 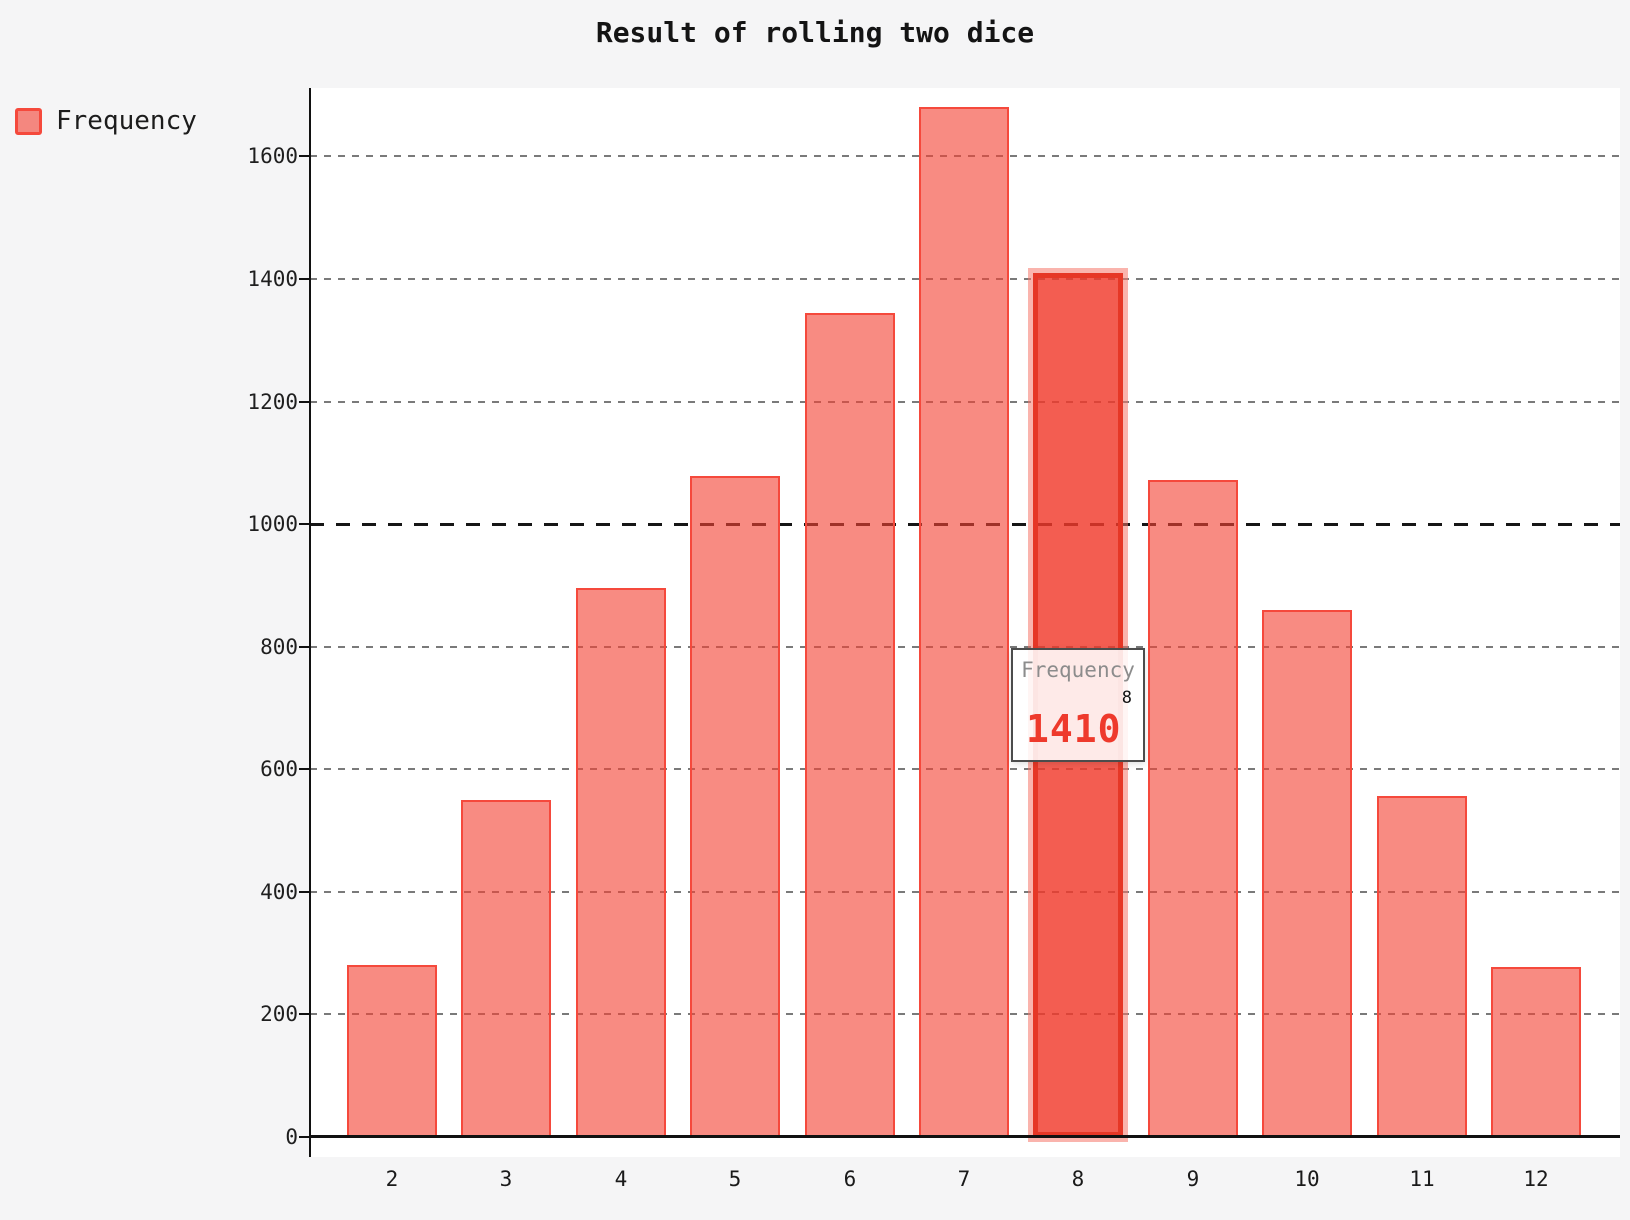 What do you see at coordinates (1074, 729) in the screenshot?
I see `tooltip-value: 1410` at bounding box center [1074, 729].